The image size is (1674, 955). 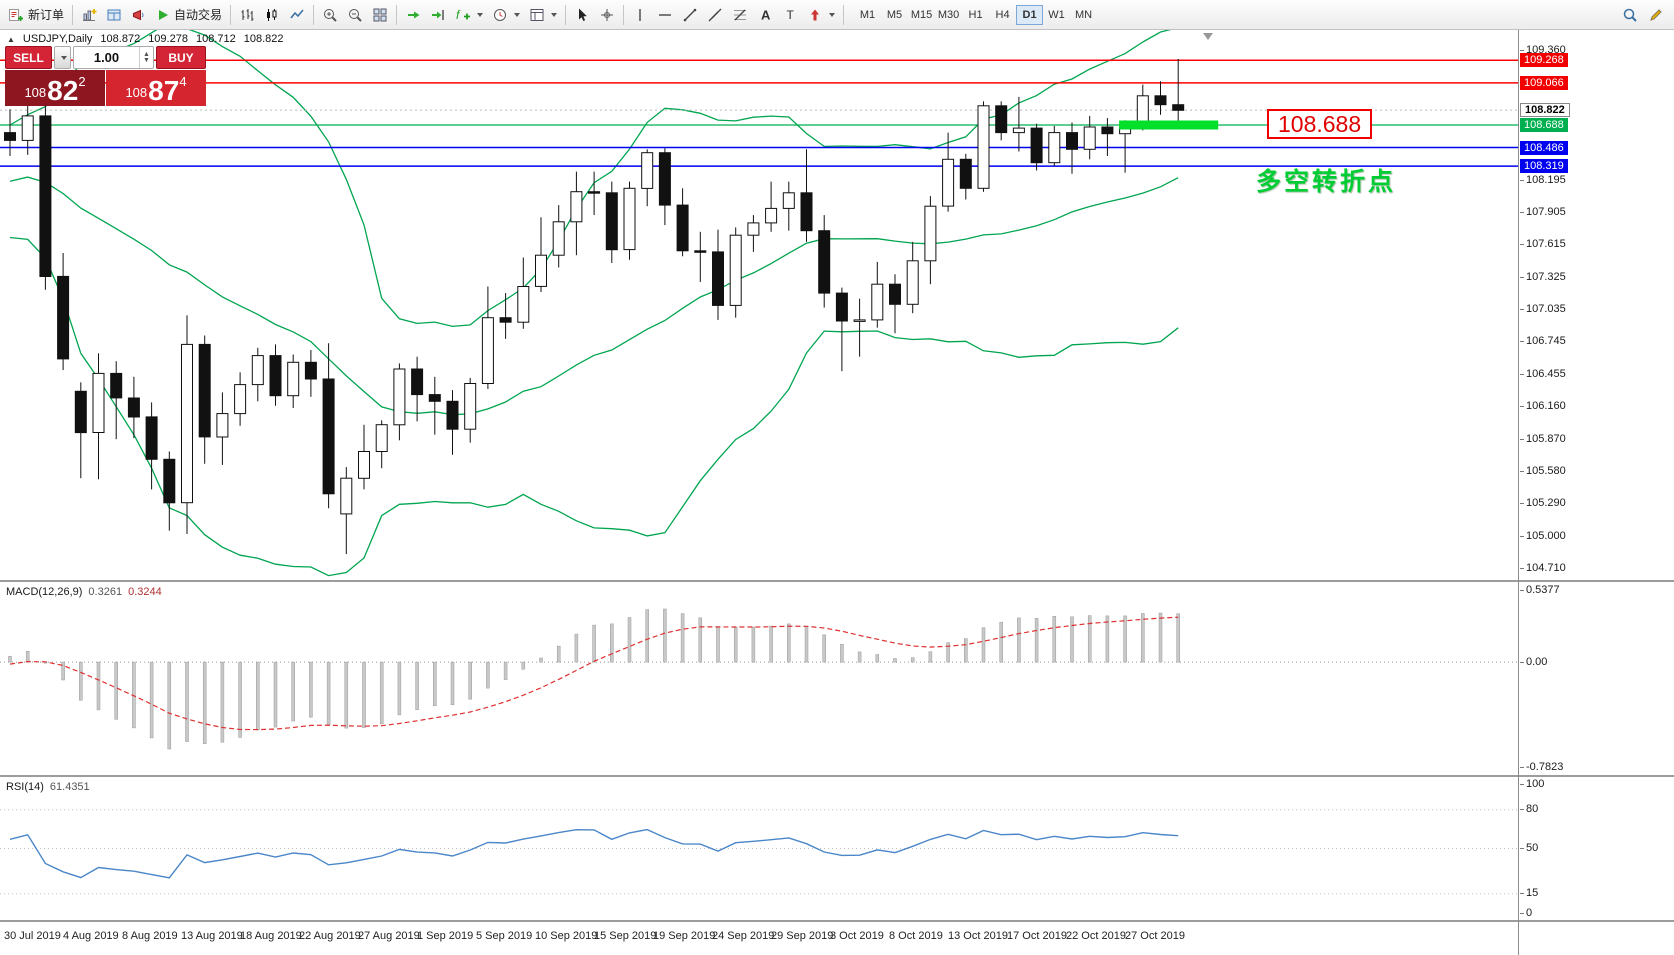 I want to click on macd-label: MACD(12,26,9) 0.3261 0.3244, so click(x=87, y=592).